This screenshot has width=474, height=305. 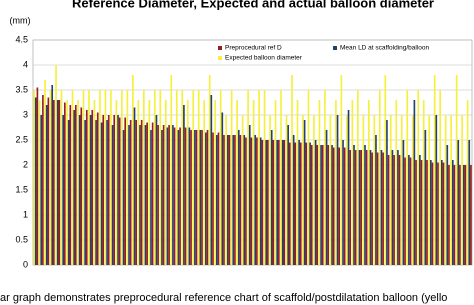 What do you see at coordinates (21, 89) in the screenshot?
I see `y-tick-label: 3.5` at bounding box center [21, 89].